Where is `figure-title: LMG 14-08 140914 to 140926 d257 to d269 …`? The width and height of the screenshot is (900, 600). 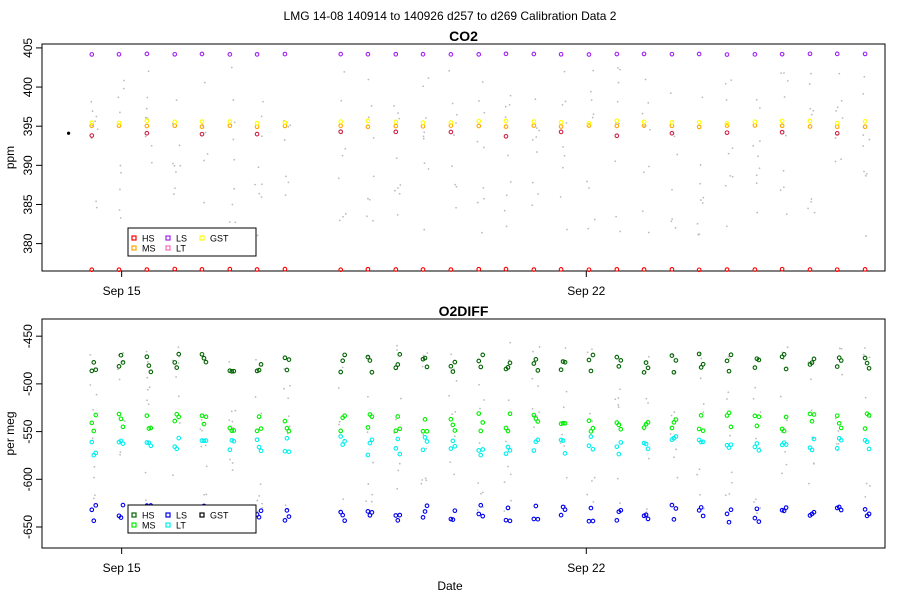
figure-title: LMG 14-08 140914 to 140926 d257 to d269 … is located at coordinates (450, 16).